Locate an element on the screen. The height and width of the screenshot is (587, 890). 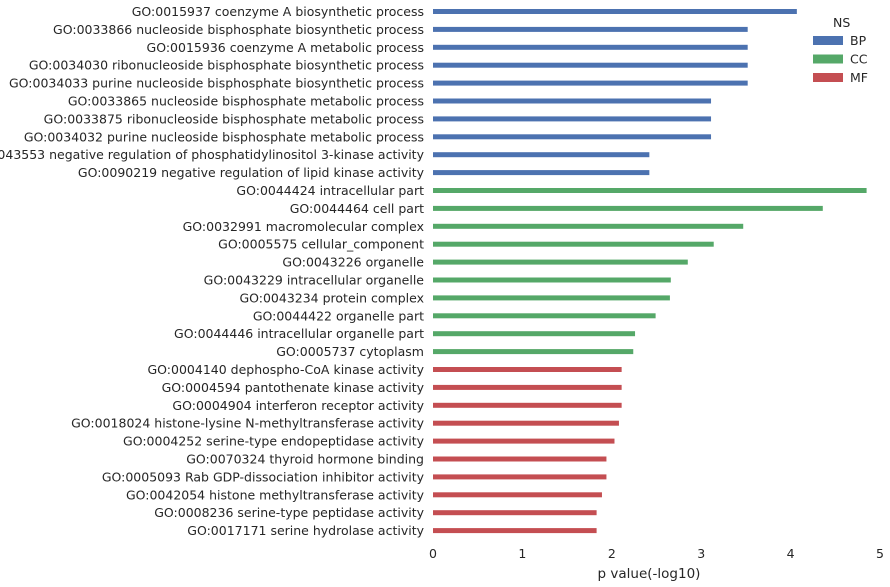
category-label: GO:0005575 cellular_component is located at coordinates (321, 244).